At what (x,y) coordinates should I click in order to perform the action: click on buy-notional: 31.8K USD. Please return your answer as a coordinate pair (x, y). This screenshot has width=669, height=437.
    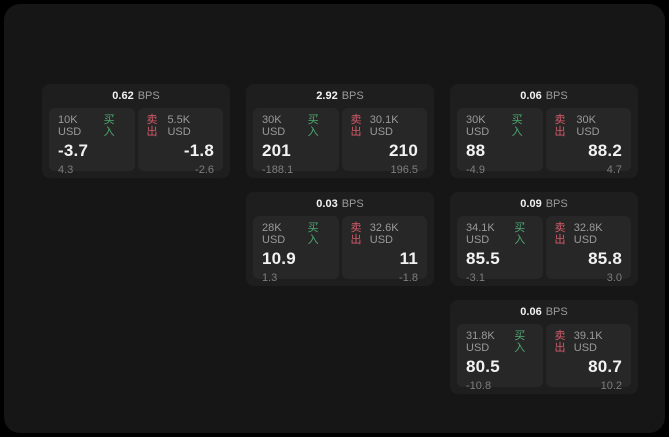
    Looking at the image, I should click on (480, 342).